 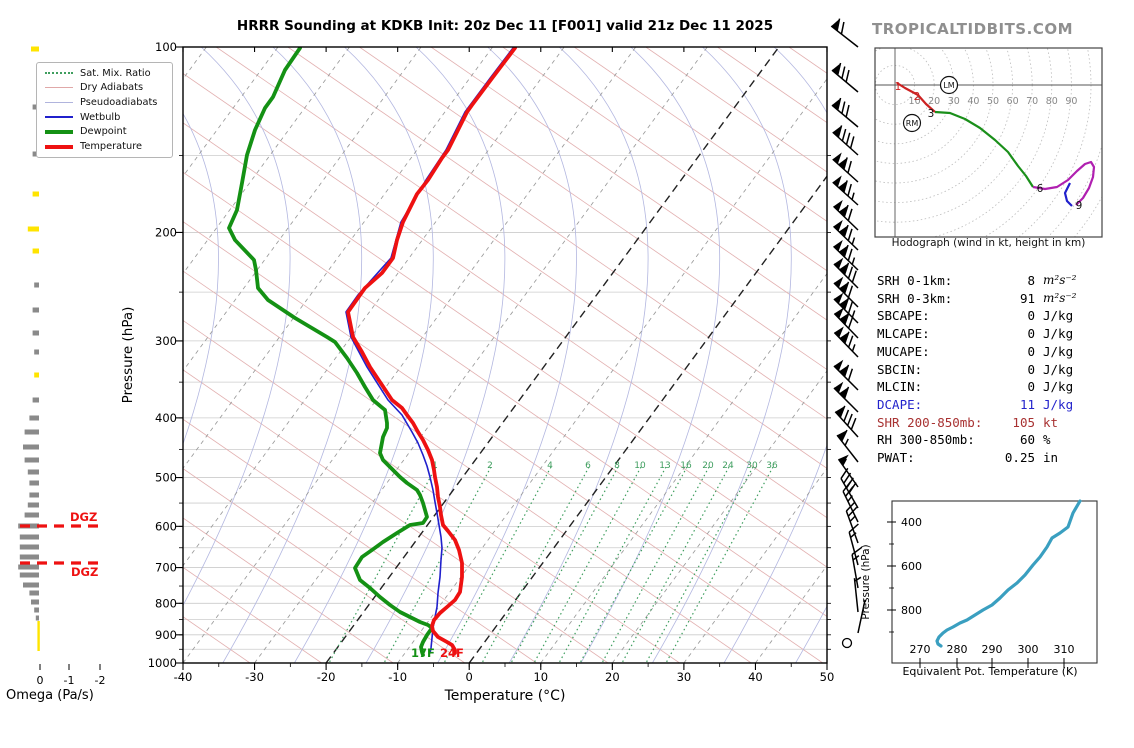 I want to click on legend-sample-dotted, so click(x=59, y=73).